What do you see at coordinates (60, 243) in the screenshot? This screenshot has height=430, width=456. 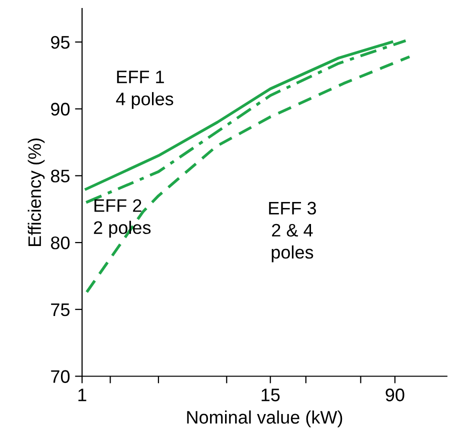 I see `y-tick-label: 80` at bounding box center [60, 243].